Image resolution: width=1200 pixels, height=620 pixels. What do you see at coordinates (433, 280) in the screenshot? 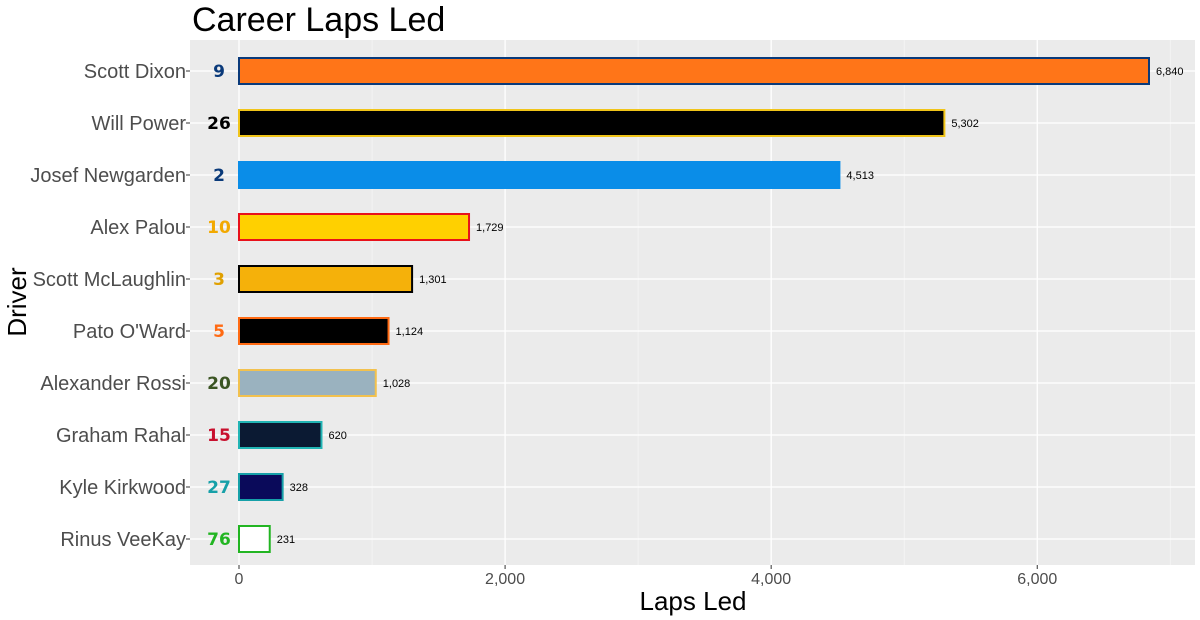
I see `value-label: 1,301` at bounding box center [433, 280].